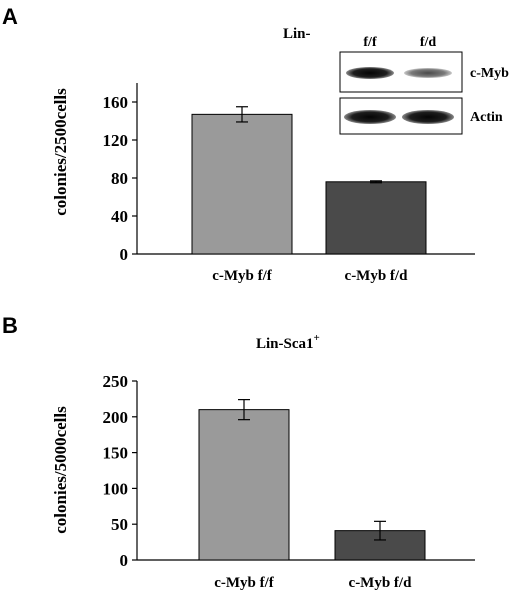 The width and height of the screenshot is (520, 595). Describe the element at coordinates (428, 73) in the screenshot. I see `blot-band-cmyb-fd` at that location.